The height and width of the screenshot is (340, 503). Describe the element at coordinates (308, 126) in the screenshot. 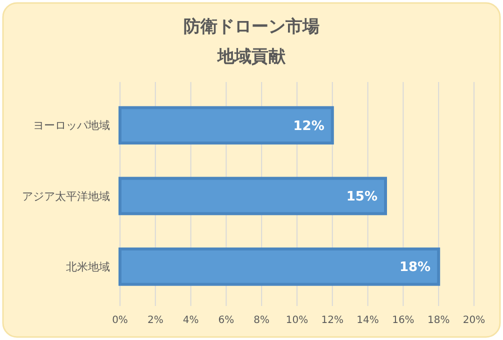

I see `data-label: 12%` at that location.